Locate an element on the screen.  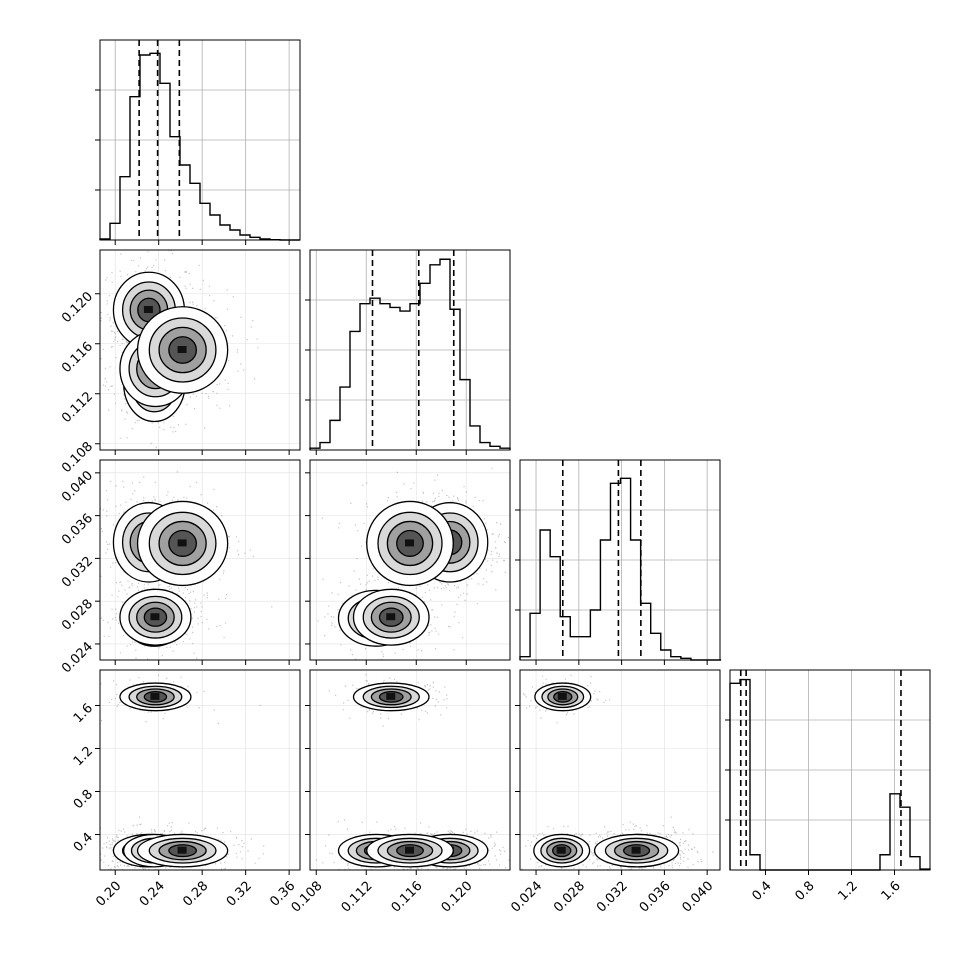
y-tick-label: 0.8 is located at coordinates (83, 799).